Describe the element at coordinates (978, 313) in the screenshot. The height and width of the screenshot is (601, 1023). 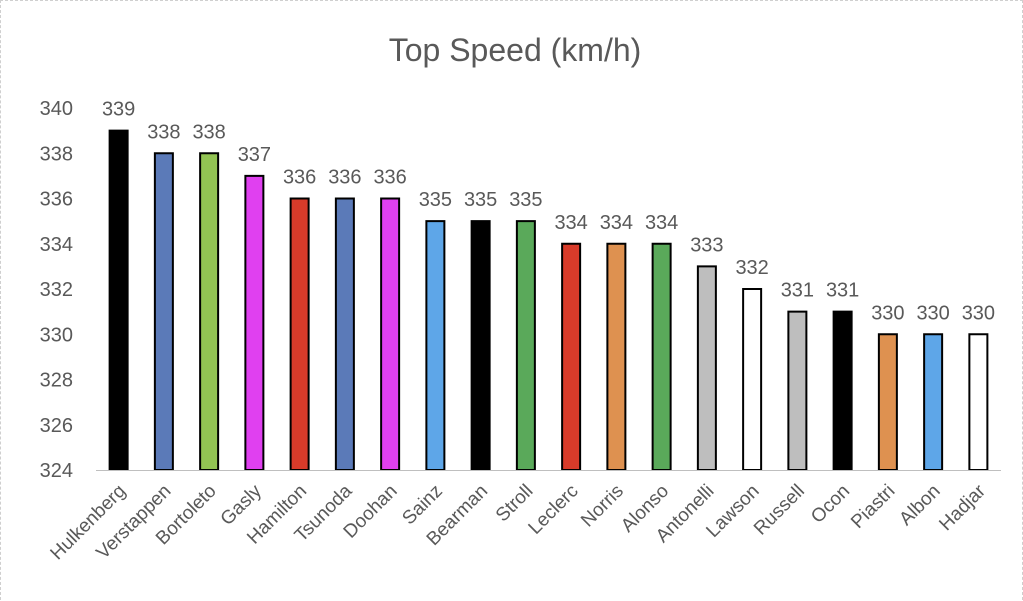
I see `data-label-hadjar: 330` at that location.